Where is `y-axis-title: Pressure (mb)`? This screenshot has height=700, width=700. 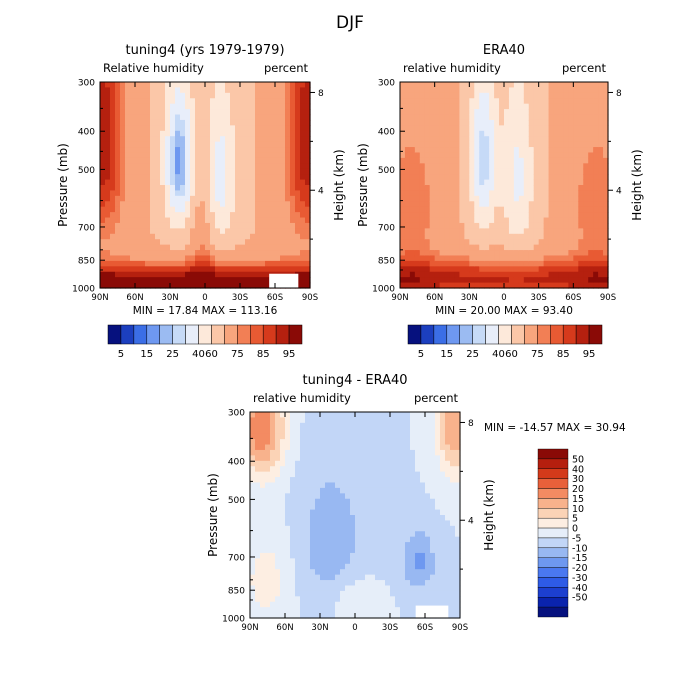
y-axis-title: Pressure (mb) is located at coordinates (63, 185).